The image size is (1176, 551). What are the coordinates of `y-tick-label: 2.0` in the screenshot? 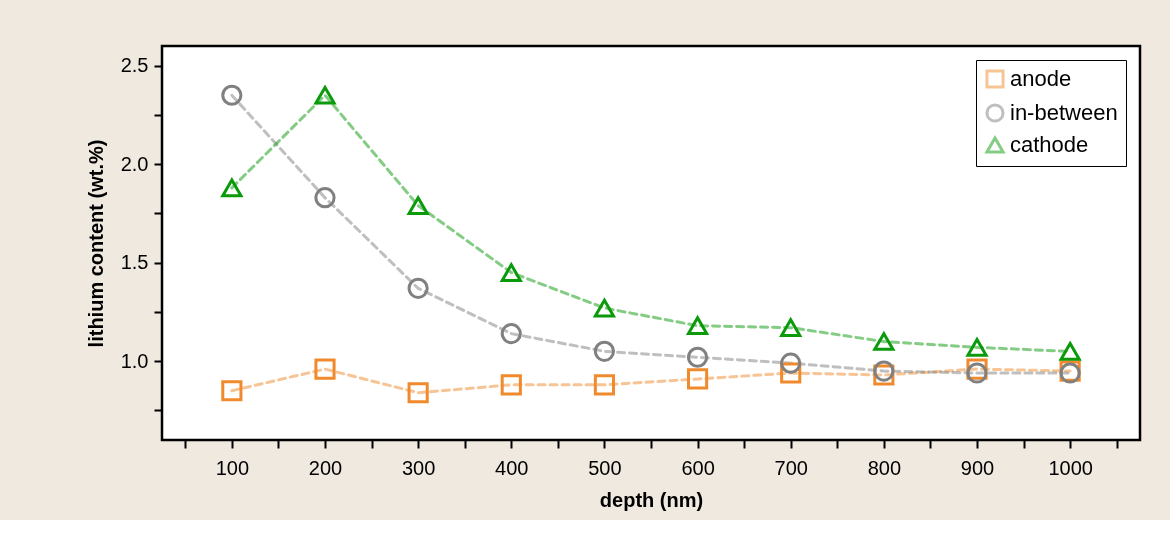 It's located at (134, 163).